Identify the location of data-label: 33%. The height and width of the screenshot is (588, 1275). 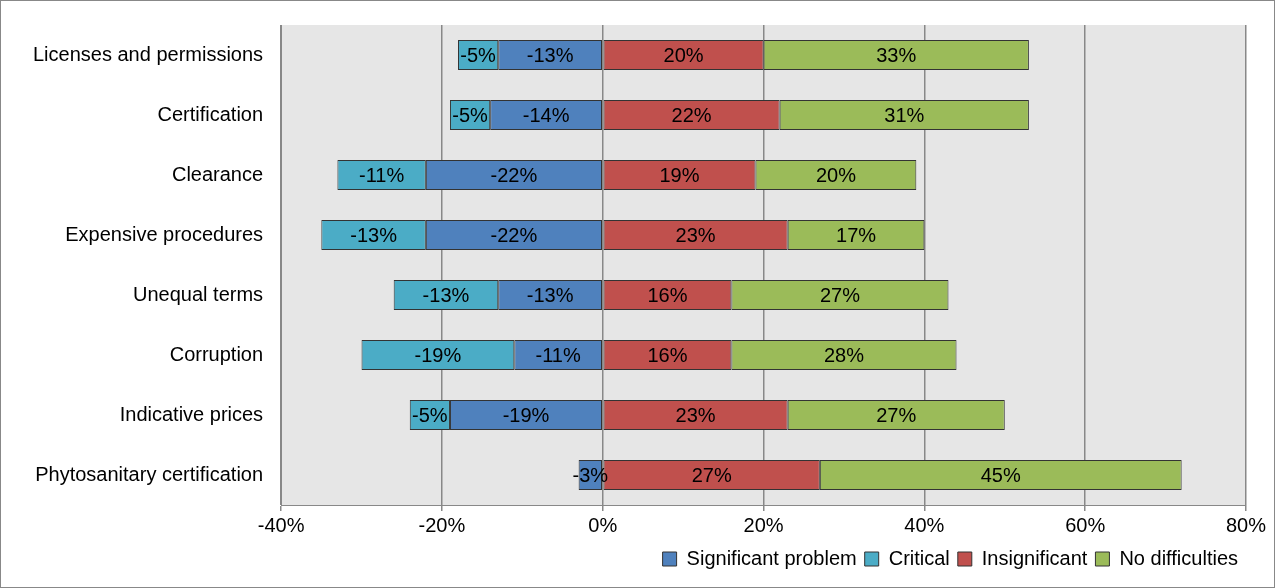
(896, 54).